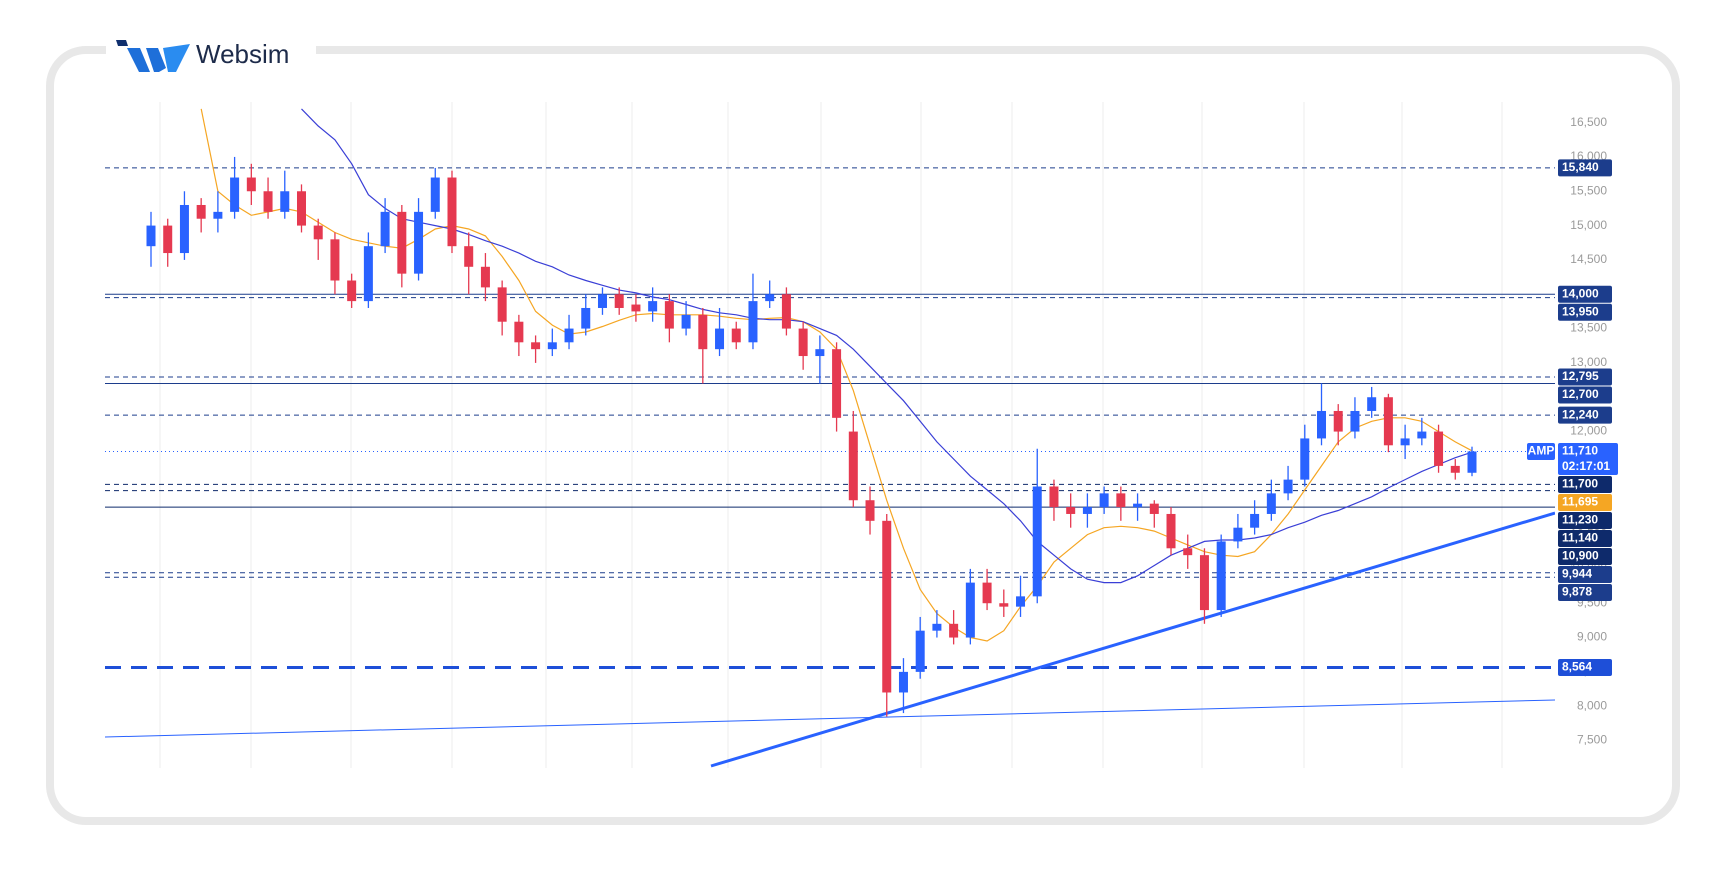  I want to click on price-tag-label: 11,140, so click(1580, 538).